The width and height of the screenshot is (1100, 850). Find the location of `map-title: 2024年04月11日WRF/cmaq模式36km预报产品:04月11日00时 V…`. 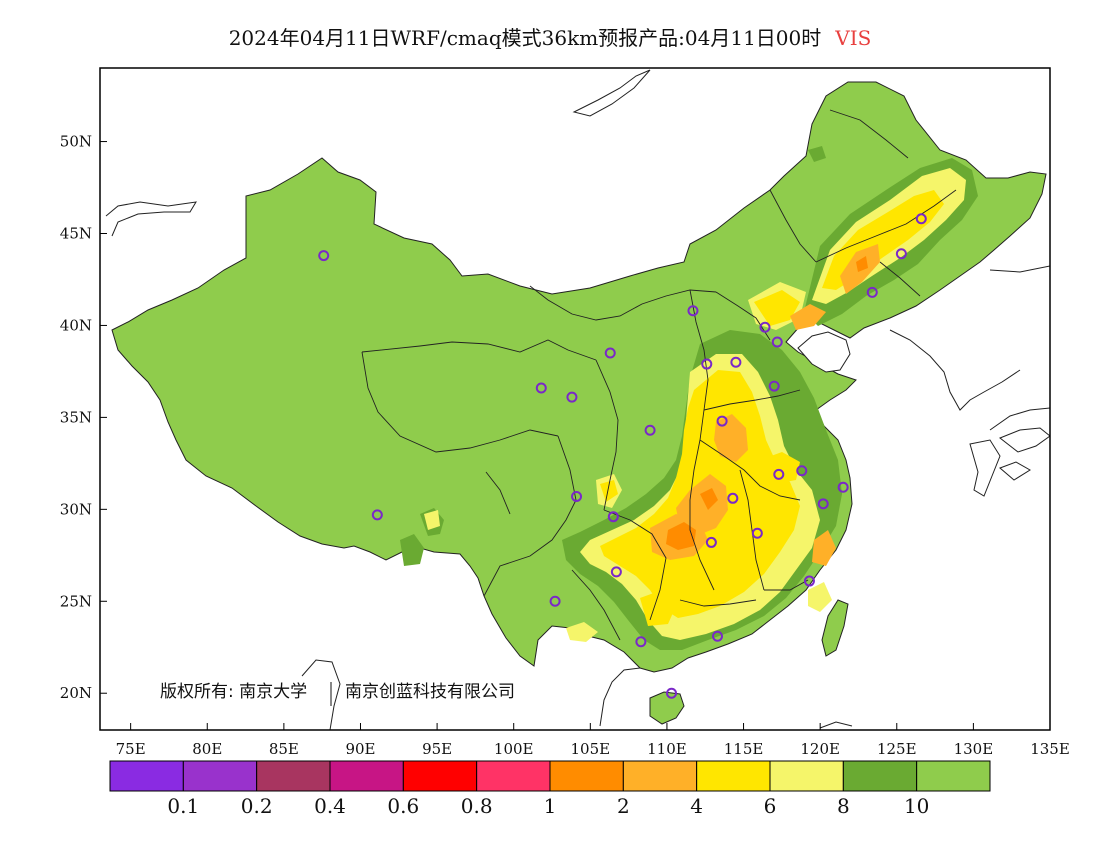

map-title: 2024年04月11日WRF/cmaq模式36km预报产品:04月11日00时 V… is located at coordinates (550, 36).